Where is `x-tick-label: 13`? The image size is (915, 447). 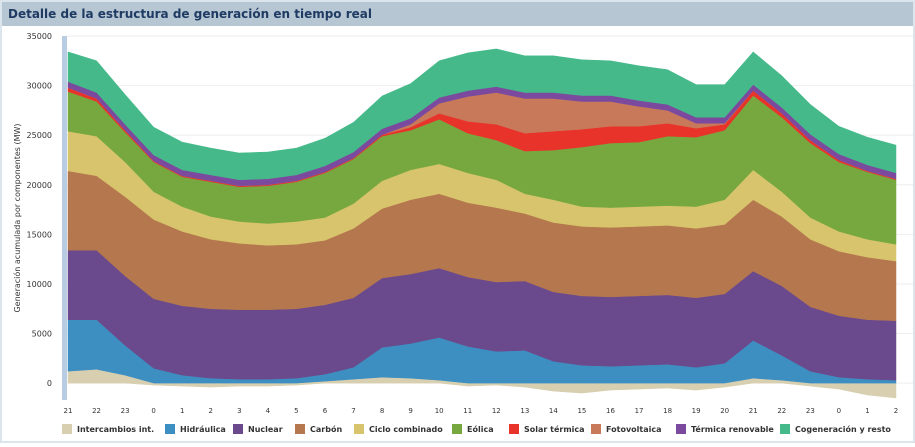 x-tick-label: 13 is located at coordinates (524, 411).